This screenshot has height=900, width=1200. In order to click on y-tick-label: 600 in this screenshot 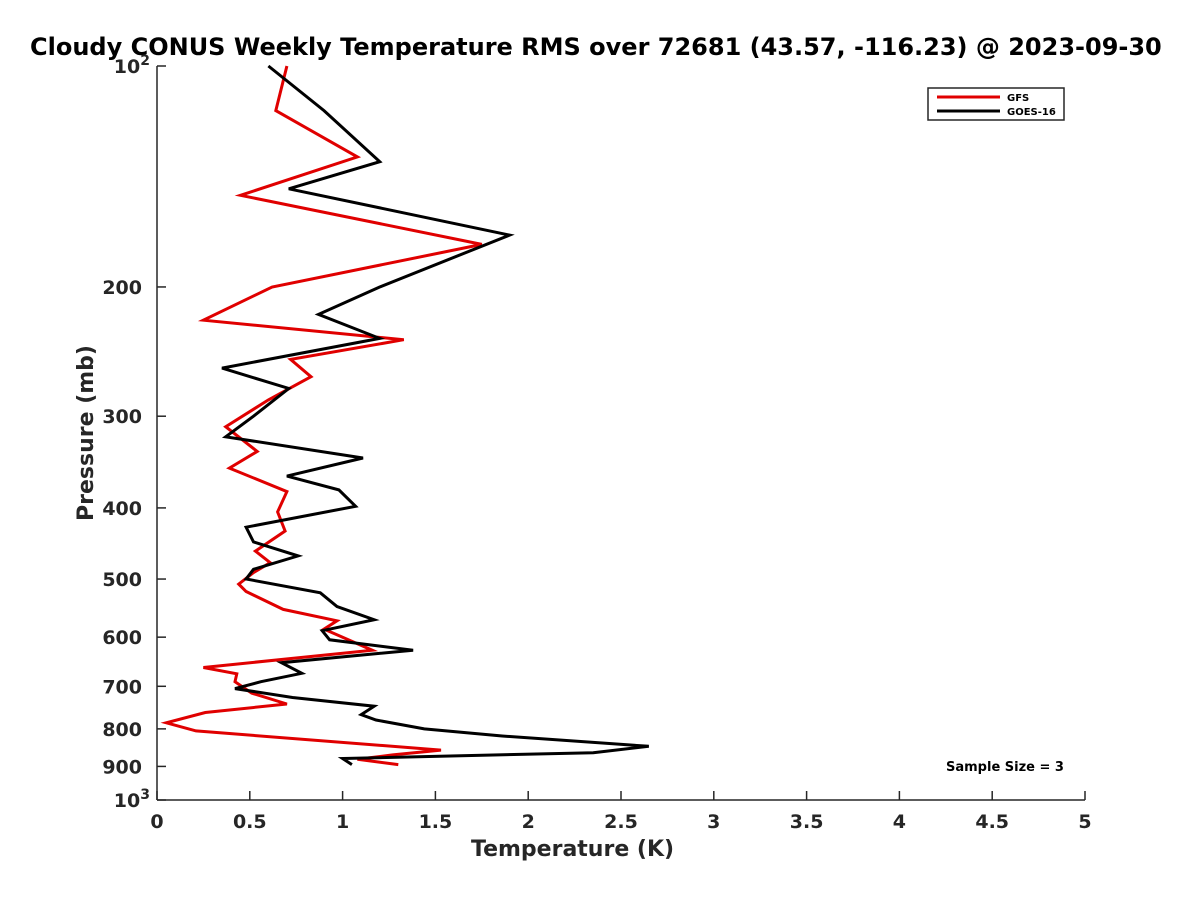, I will do `click(122, 638)`.